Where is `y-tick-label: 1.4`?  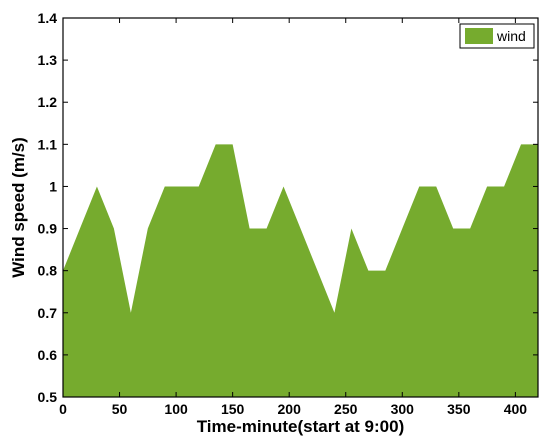
y-tick-label: 1.4 is located at coordinates (48, 18).